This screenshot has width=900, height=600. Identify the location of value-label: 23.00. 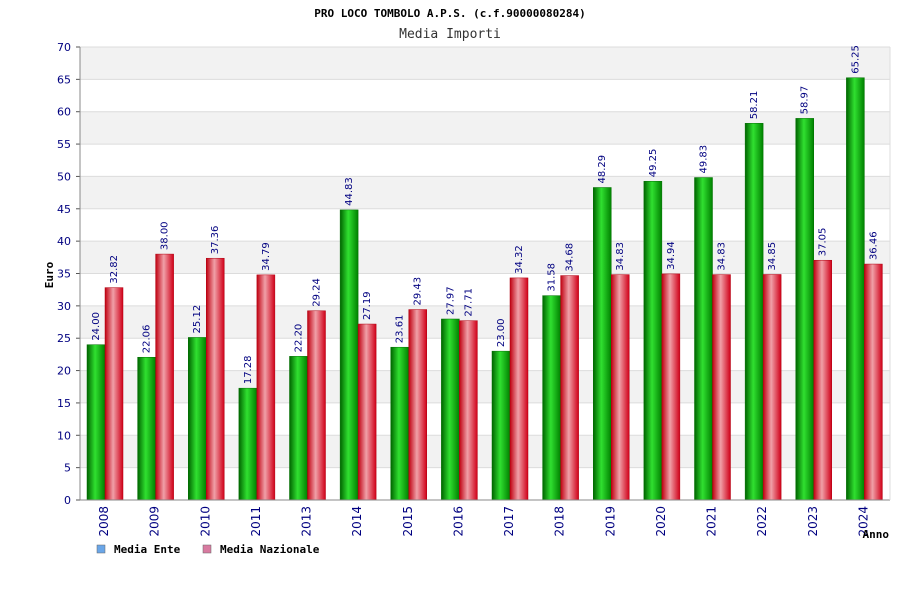
(501, 333).